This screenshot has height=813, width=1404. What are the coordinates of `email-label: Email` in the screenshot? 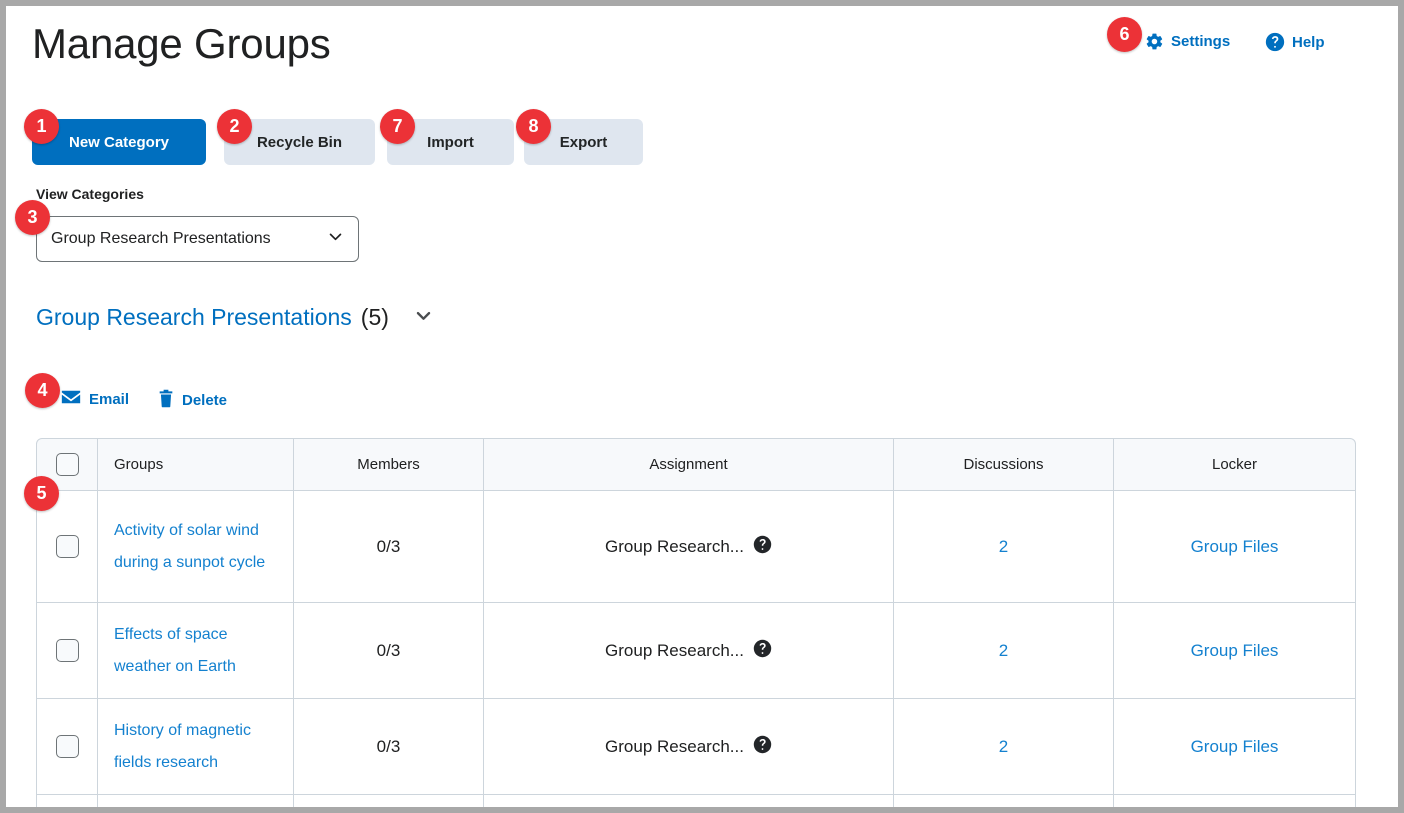 It's located at (109, 399).